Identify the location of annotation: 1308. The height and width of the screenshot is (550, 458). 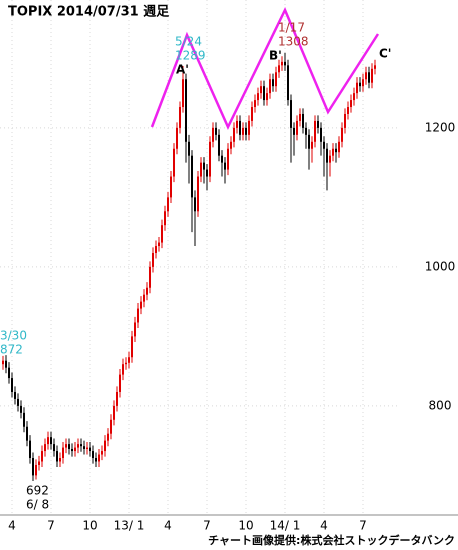
(293, 42).